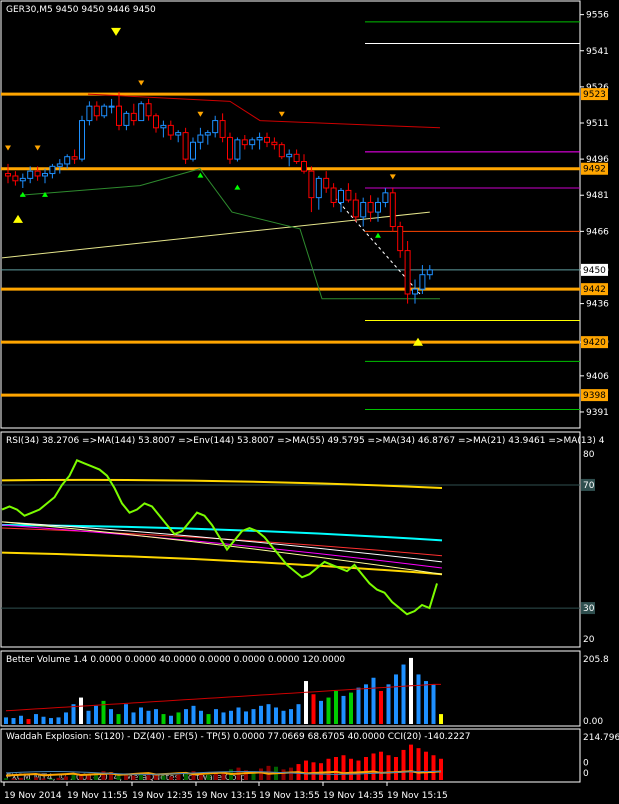 The image size is (619, 804). What do you see at coordinates (594, 290) in the screenshot?
I see `price-tag-label: 9442` at bounding box center [594, 290].